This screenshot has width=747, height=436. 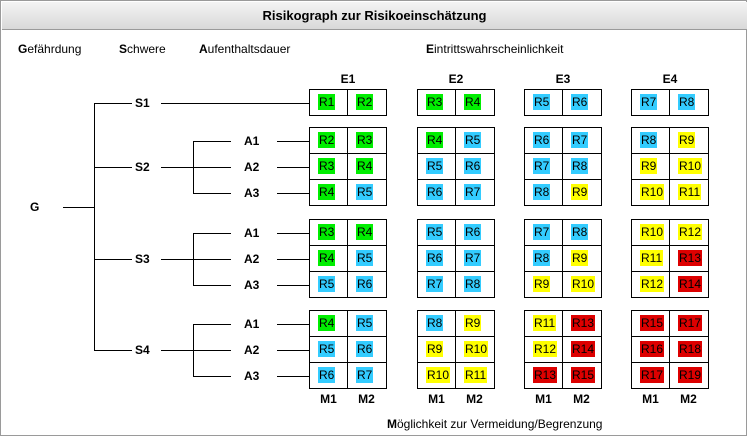 I want to click on risk-level-label: R18, so click(x=690, y=349).